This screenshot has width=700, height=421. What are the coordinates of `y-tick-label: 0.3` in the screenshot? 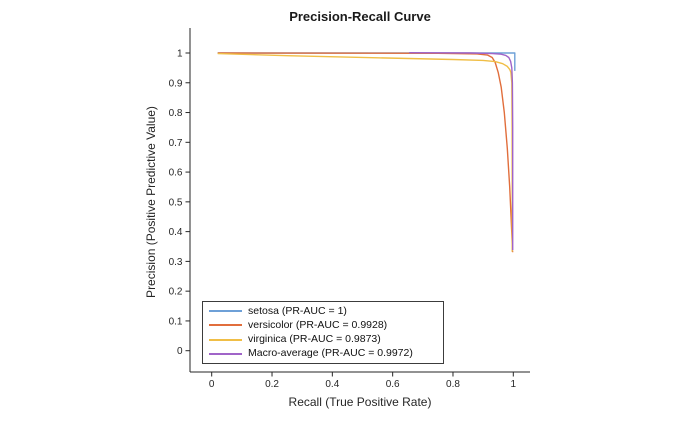 It's located at (176, 262).